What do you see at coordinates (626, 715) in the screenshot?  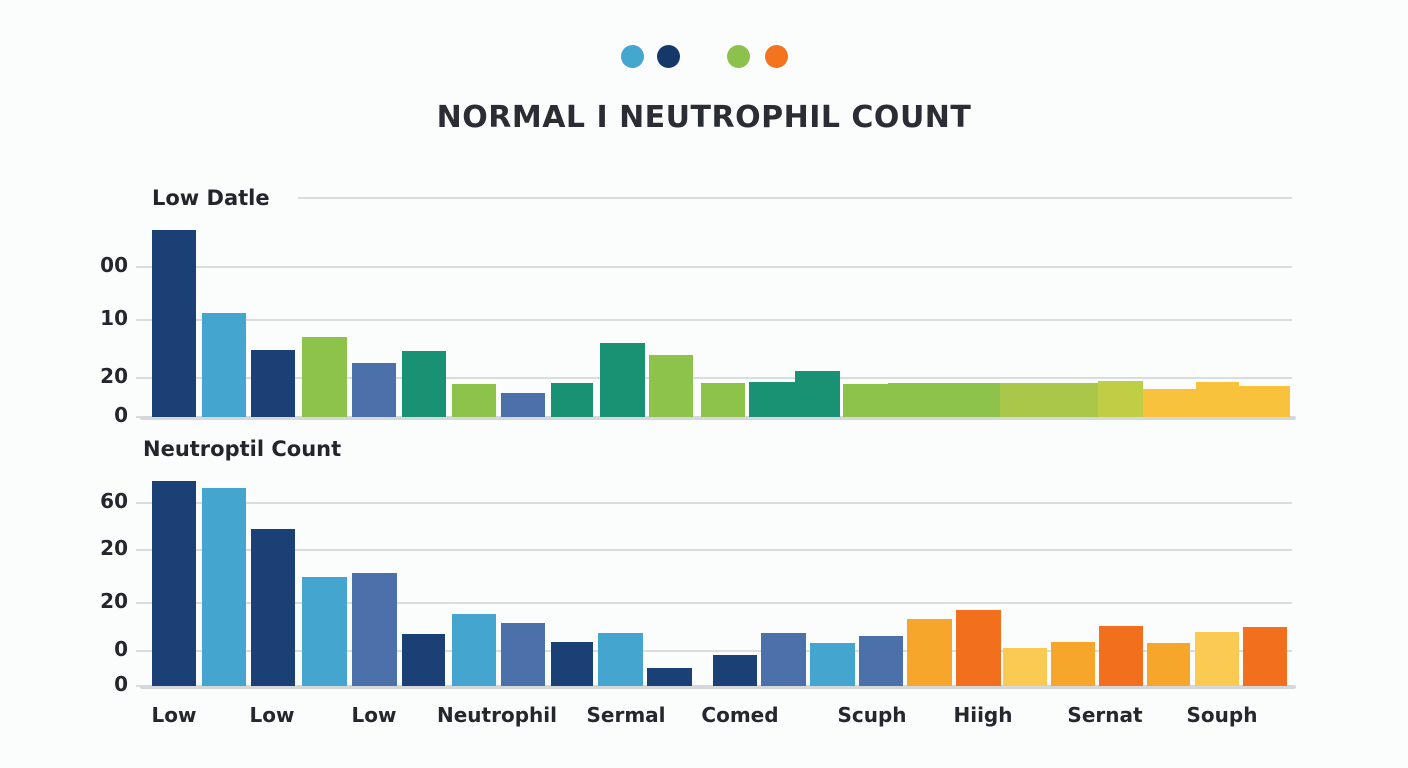 I see `x-axis-label: Sermal` at bounding box center [626, 715].